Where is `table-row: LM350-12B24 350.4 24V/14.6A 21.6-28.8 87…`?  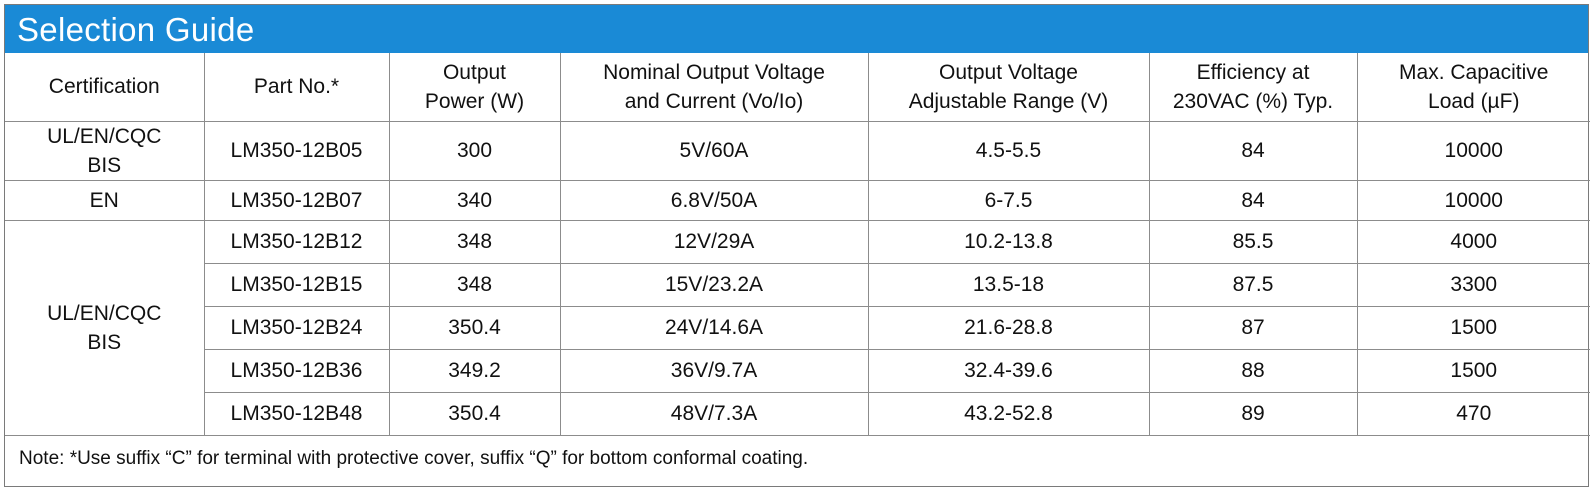 table-row: LM350-12B24 350.4 24V/14.6A 21.6-28.8 87… is located at coordinates (797, 327).